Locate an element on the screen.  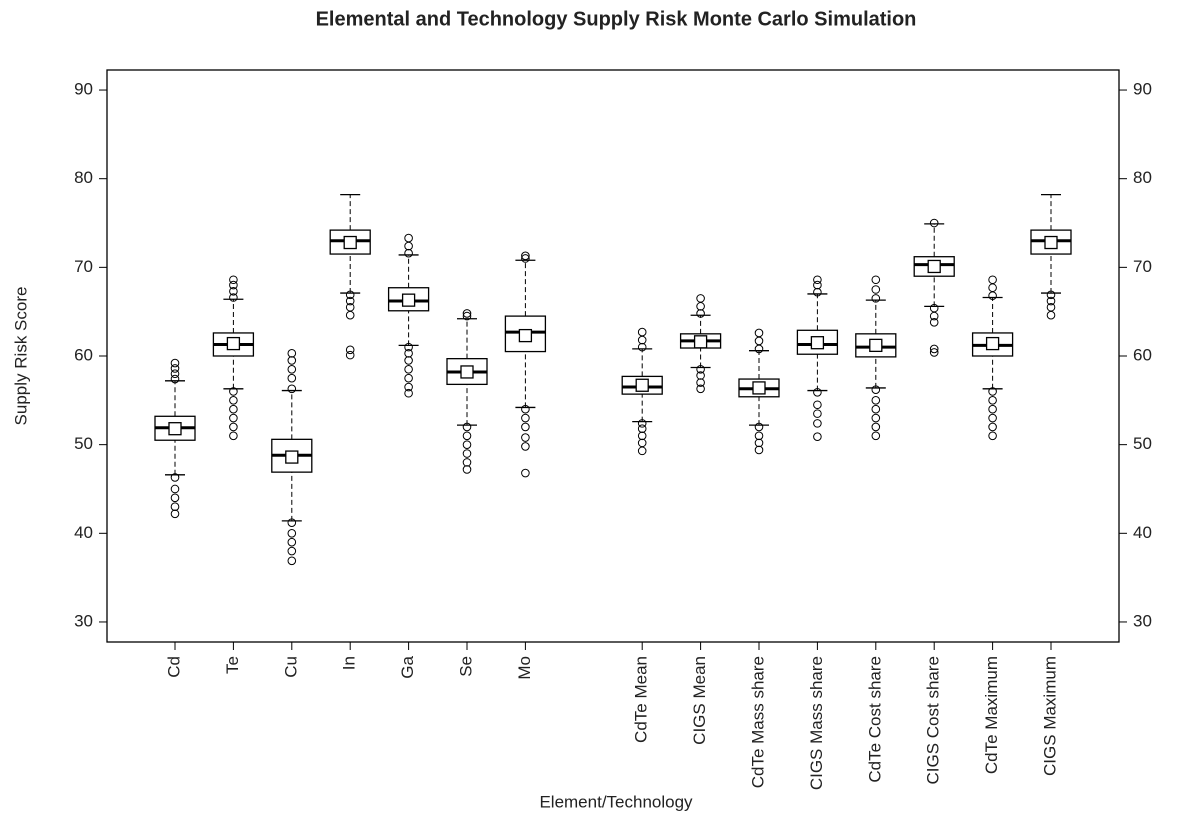
y-tick-label: 90 is located at coordinates (83, 89).